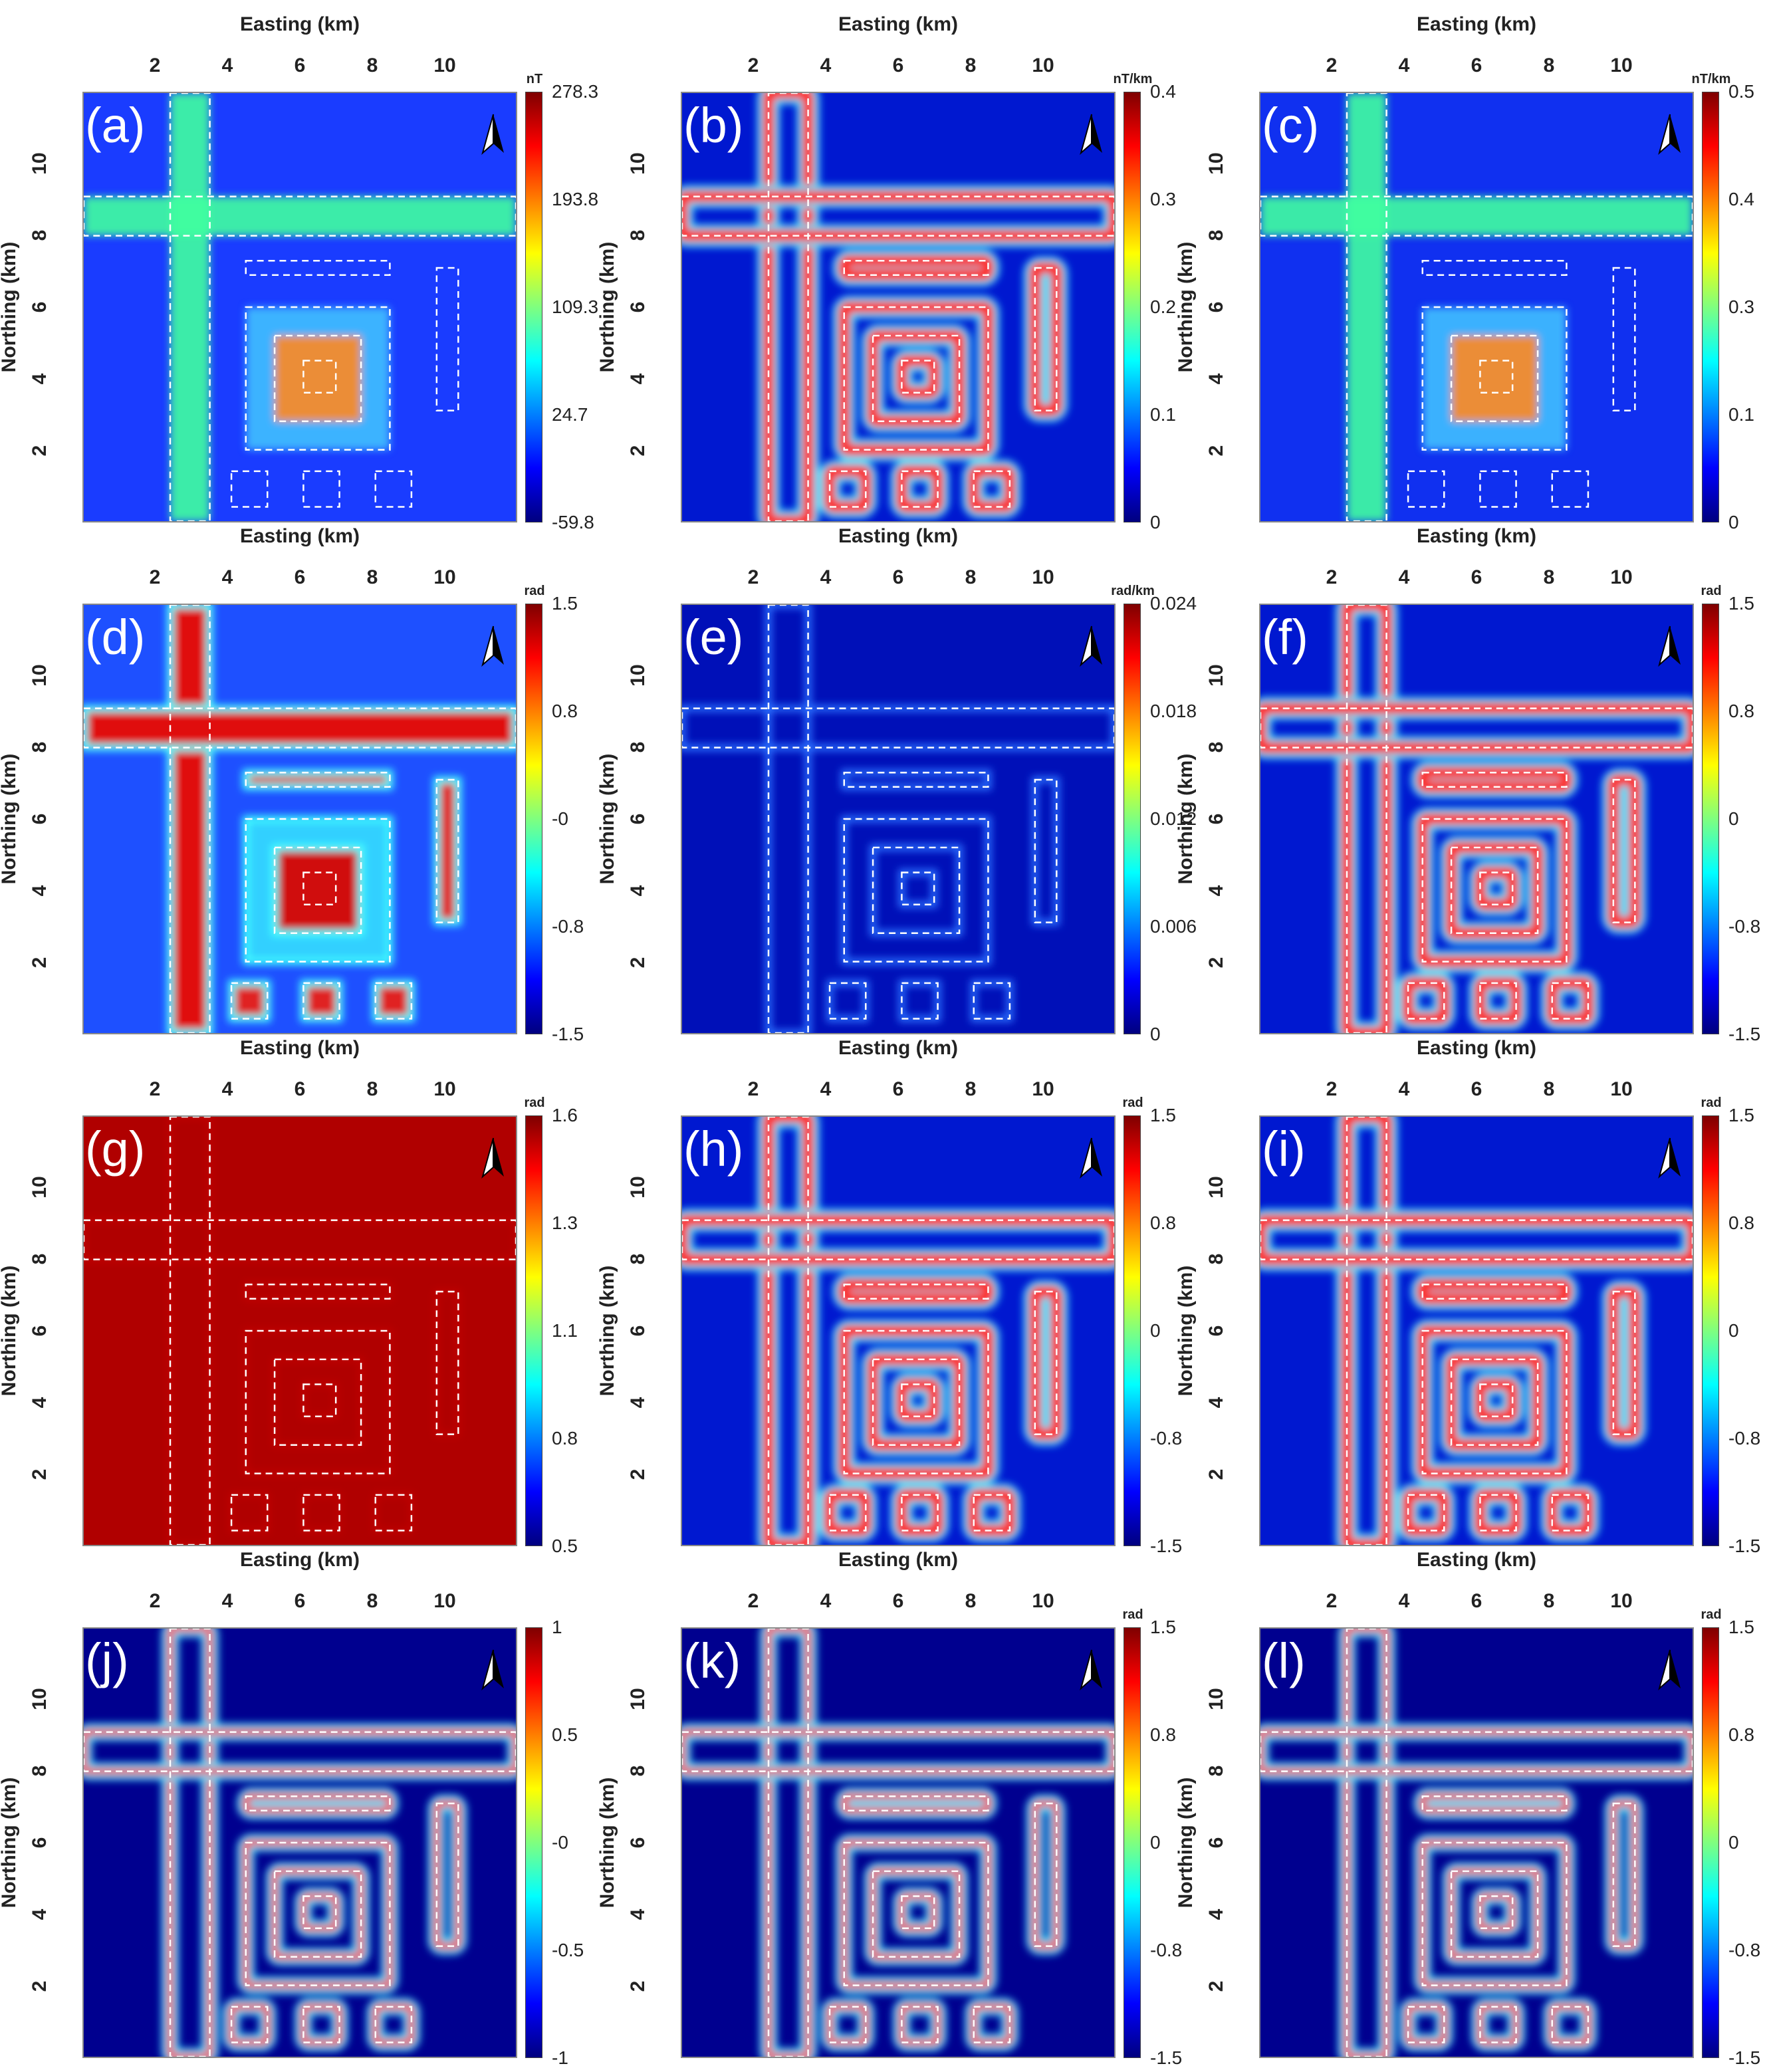 Image resolution: width=1775 pixels, height=2072 pixels. Describe the element at coordinates (1496, 377) in the screenshot. I see `outline-inner-square` at that location.